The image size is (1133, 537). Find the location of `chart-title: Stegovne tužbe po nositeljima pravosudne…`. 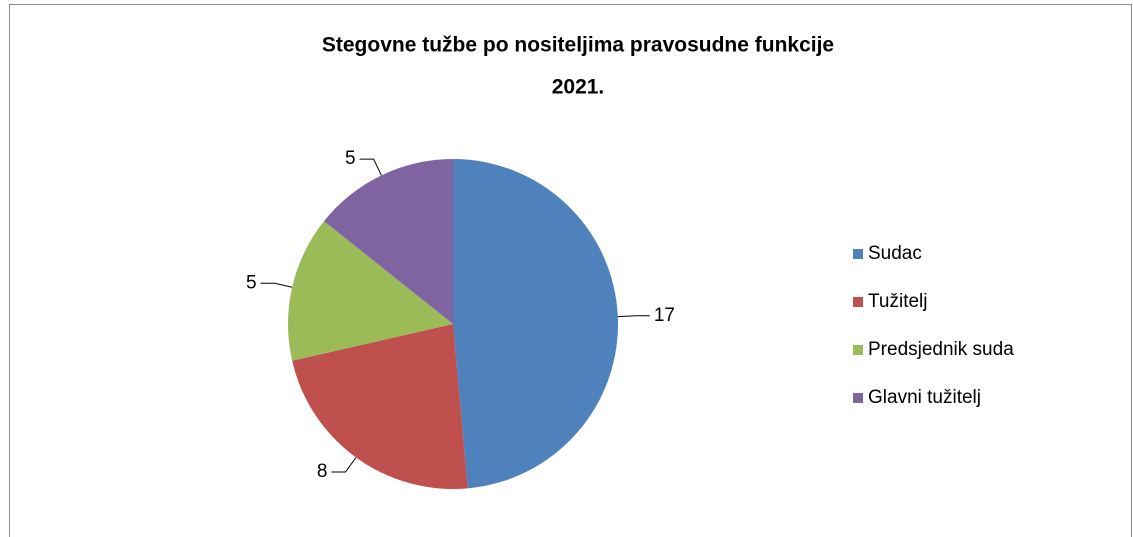

chart-title: Stegovne tužbe po nositeljima pravosudne… is located at coordinates (578, 45).